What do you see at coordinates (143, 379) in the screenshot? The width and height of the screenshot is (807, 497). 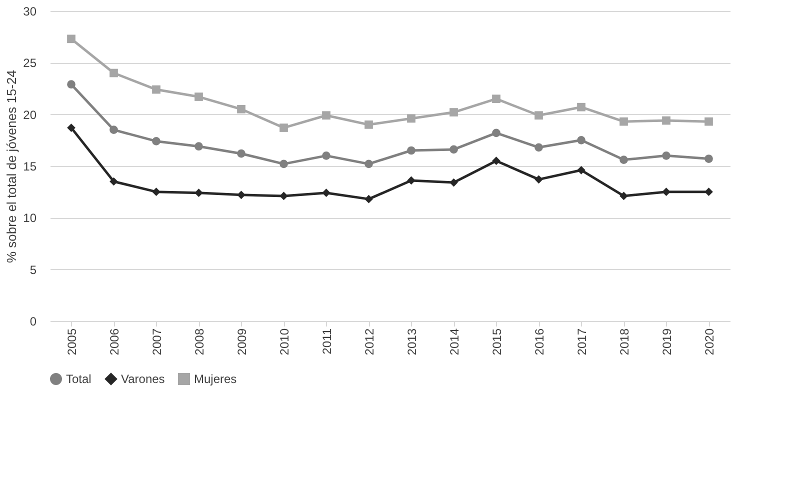 I see `legend-label: Varones` at bounding box center [143, 379].